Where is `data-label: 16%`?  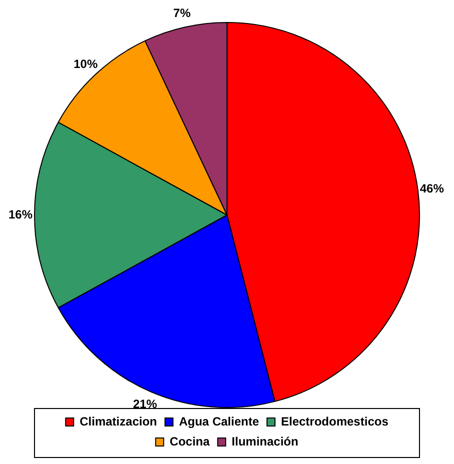
data-label: 16% is located at coordinates (20, 214).